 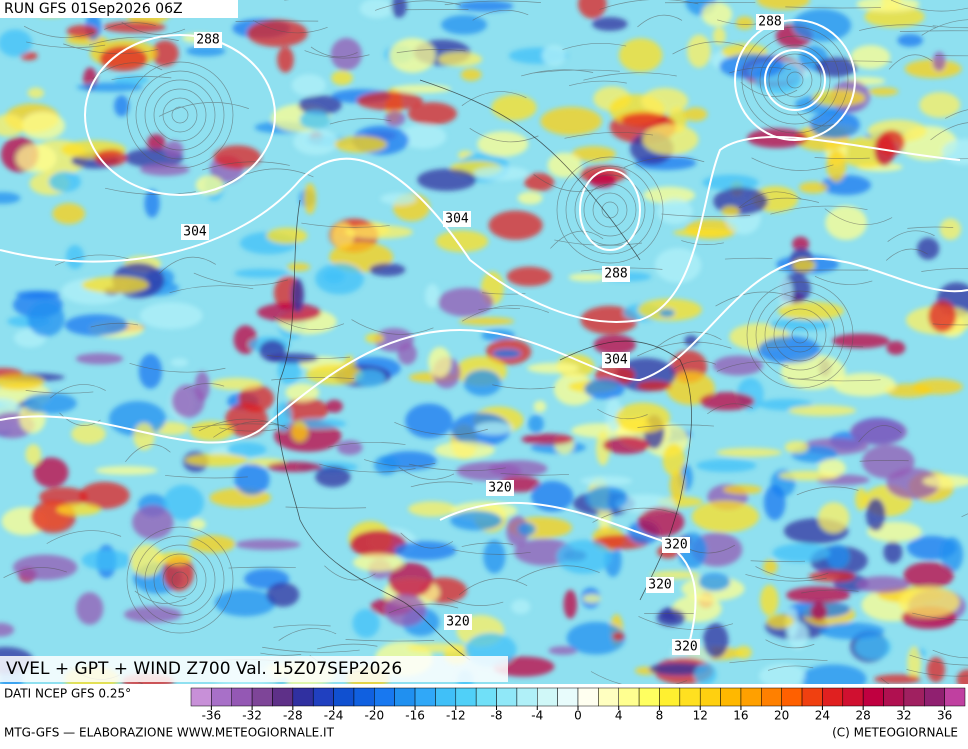 What do you see at coordinates (903, 716) in the screenshot?
I see `colorbar-tick-label: 32` at bounding box center [903, 716].